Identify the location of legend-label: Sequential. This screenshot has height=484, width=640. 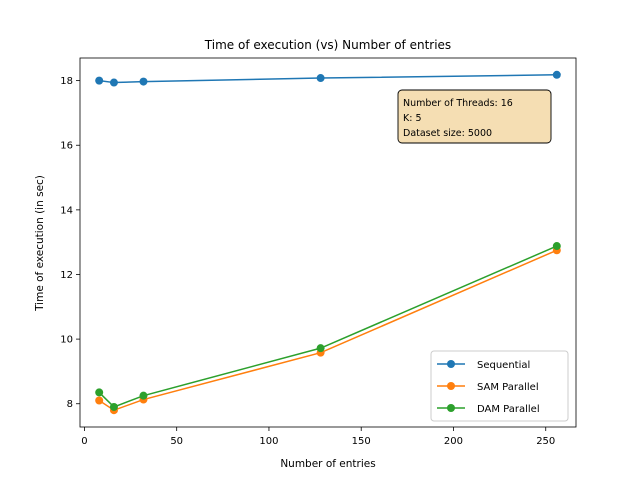
(503, 365).